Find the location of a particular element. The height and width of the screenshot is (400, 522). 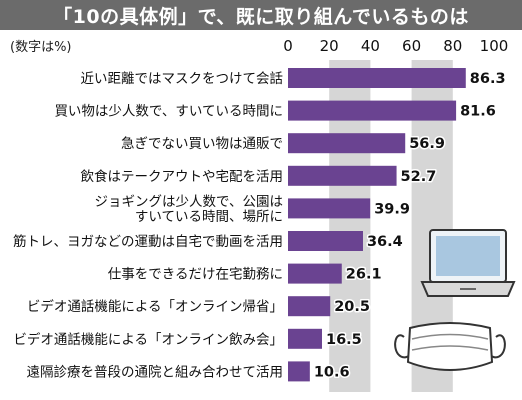

x-tick-label: 40 is located at coordinates (370, 46).